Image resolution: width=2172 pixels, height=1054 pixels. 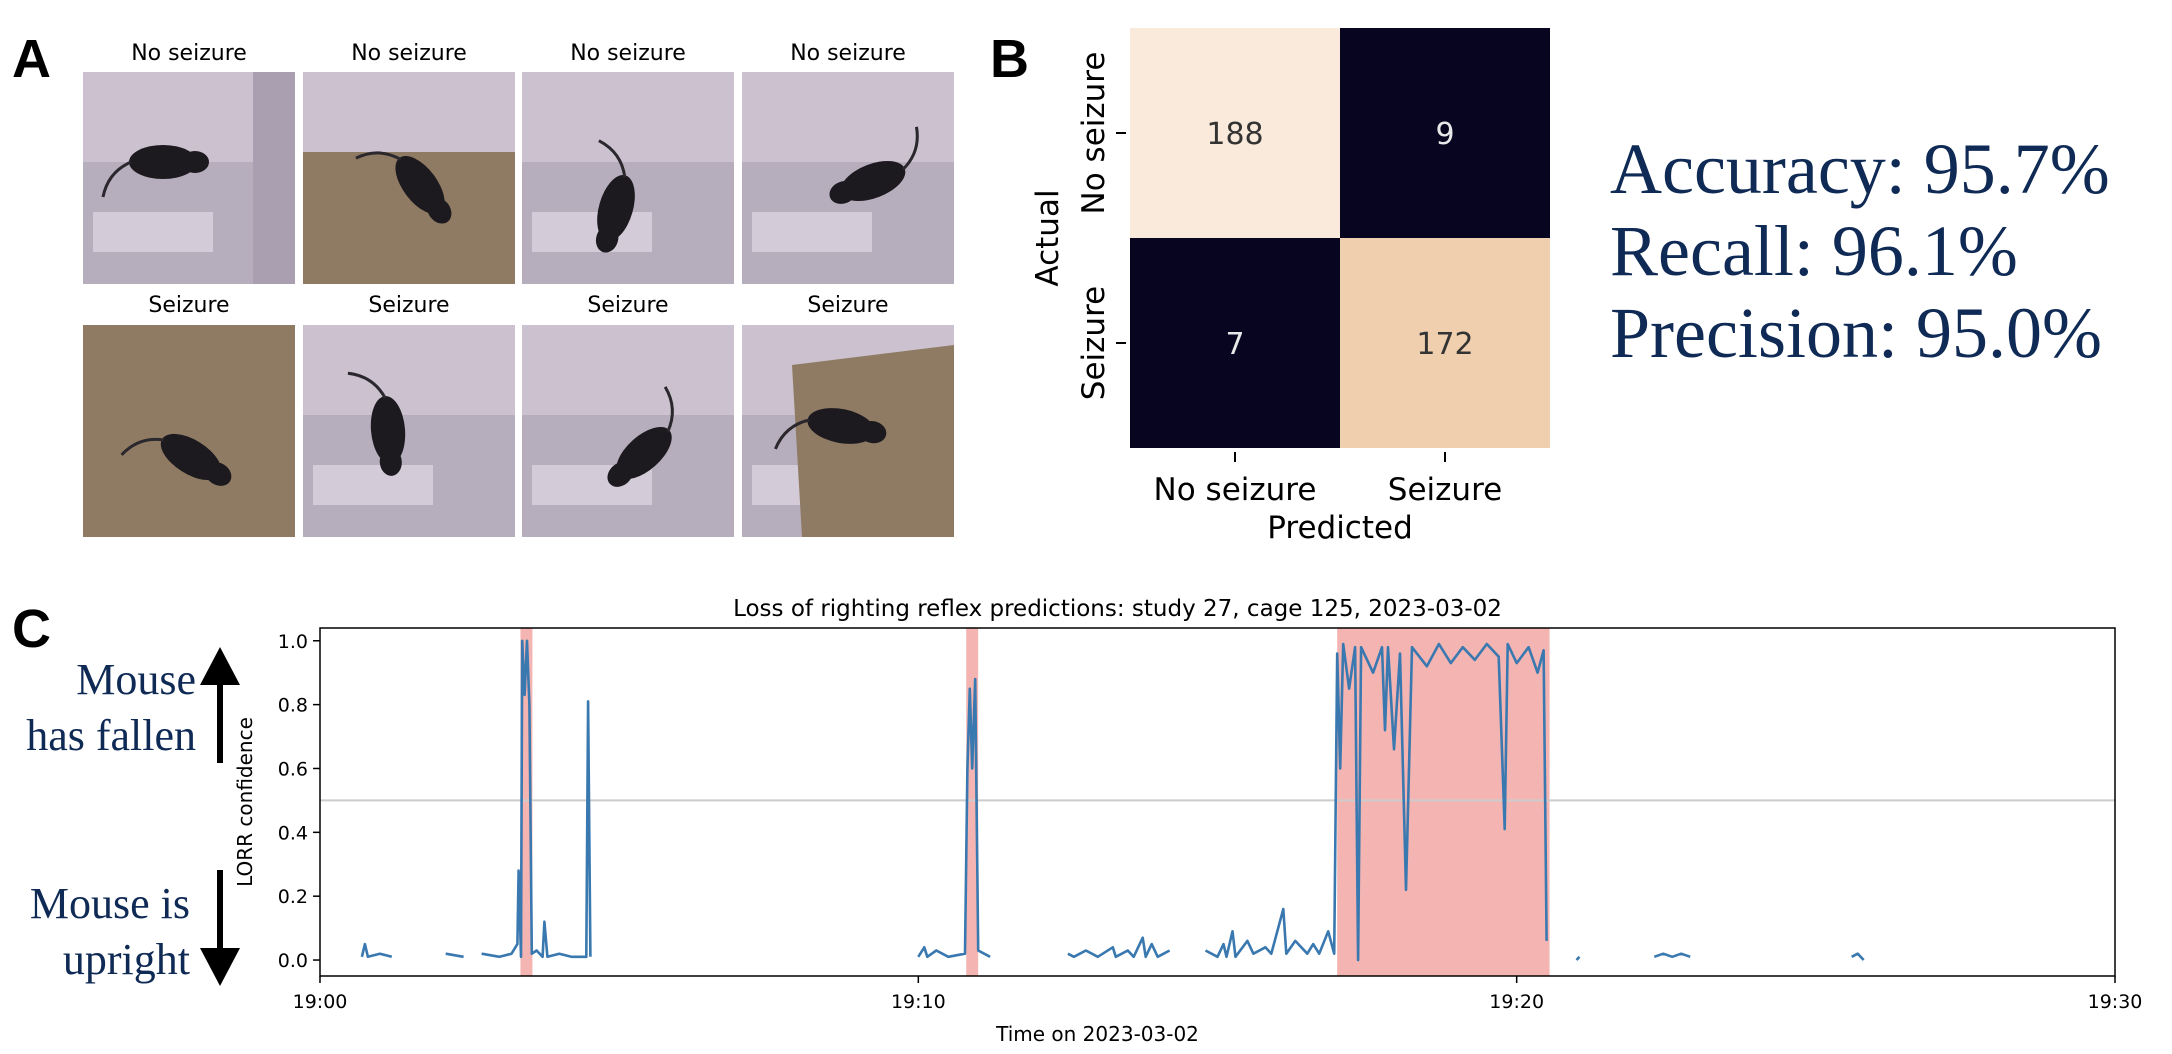 What do you see at coordinates (1009, 59) in the screenshot?
I see `panel-label-b: B` at bounding box center [1009, 59].